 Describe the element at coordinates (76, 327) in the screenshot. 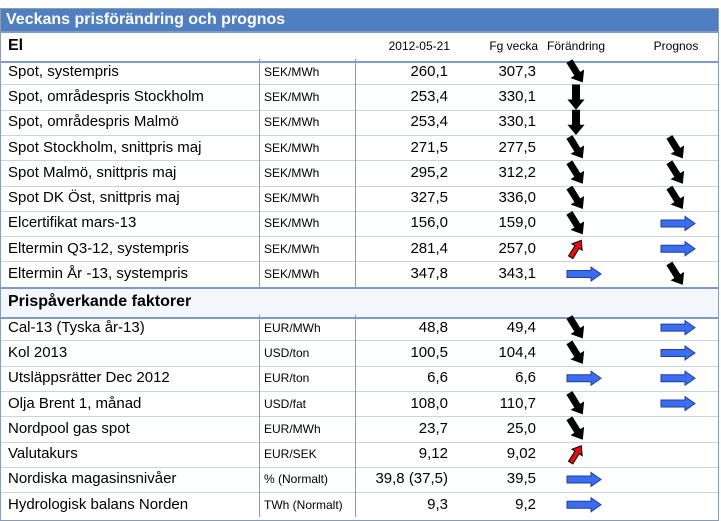

I see `row-name: Cal-13 (Tyska år-13)` at that location.